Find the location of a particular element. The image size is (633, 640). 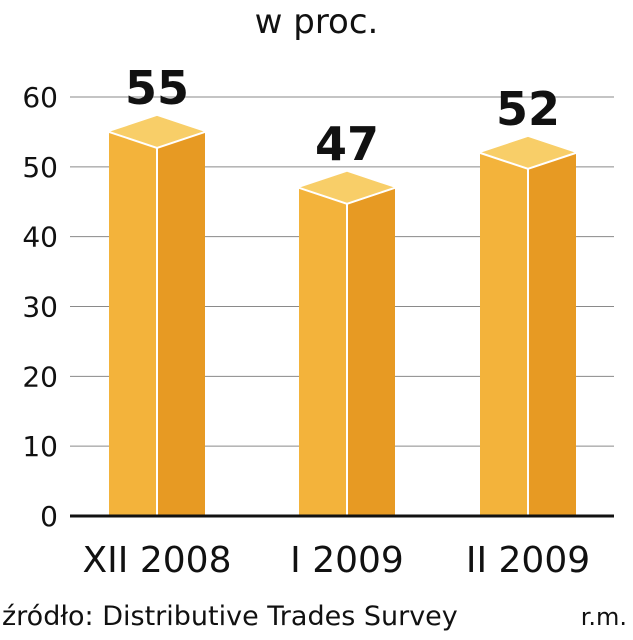

y-axis-tick-labels: 0 10 20 30 40 50 60 is located at coordinates (40, 307).